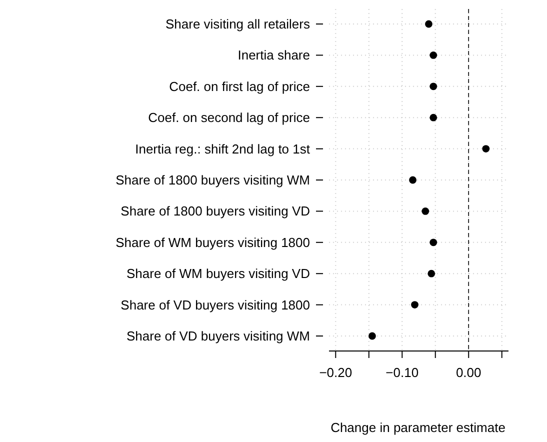  Describe the element at coordinates (218, 336) in the screenshot. I see `y-tick-label: Share of VD buyers visiting WM` at that location.